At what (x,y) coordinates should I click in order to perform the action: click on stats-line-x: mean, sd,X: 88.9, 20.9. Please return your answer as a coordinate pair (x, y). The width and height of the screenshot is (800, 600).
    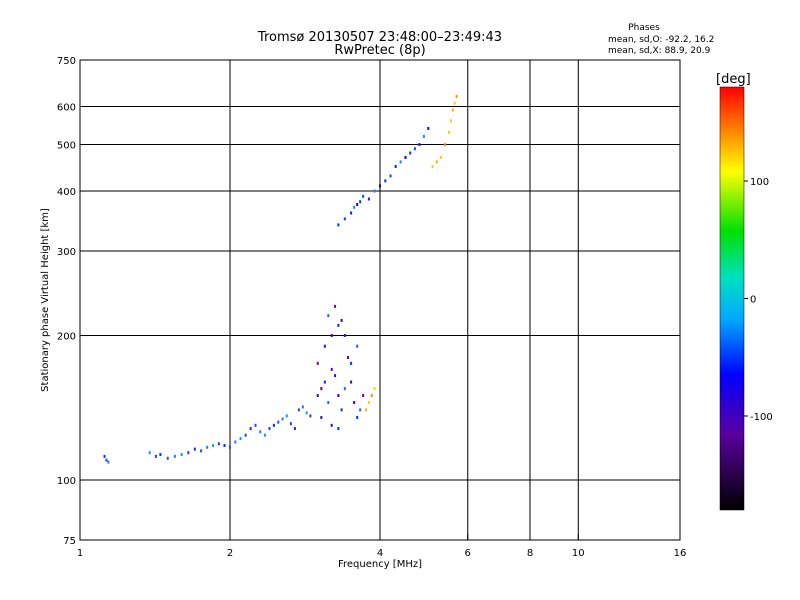
    Looking at the image, I should click on (659, 51).